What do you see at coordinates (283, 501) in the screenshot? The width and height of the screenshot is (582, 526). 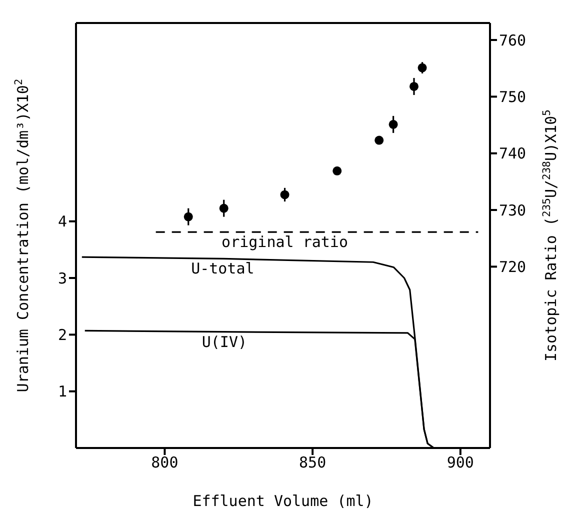 I see `x-axis-title: Effluent Volume (ml)` at bounding box center [283, 501].